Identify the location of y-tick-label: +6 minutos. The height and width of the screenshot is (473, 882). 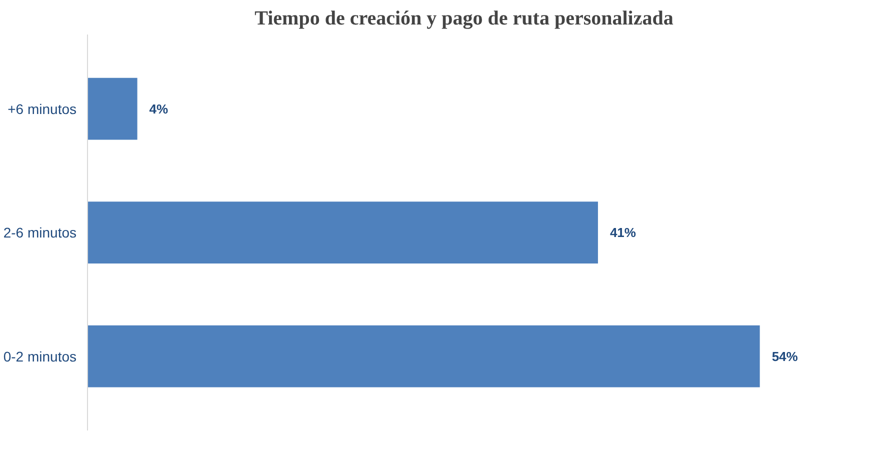
(42, 108).